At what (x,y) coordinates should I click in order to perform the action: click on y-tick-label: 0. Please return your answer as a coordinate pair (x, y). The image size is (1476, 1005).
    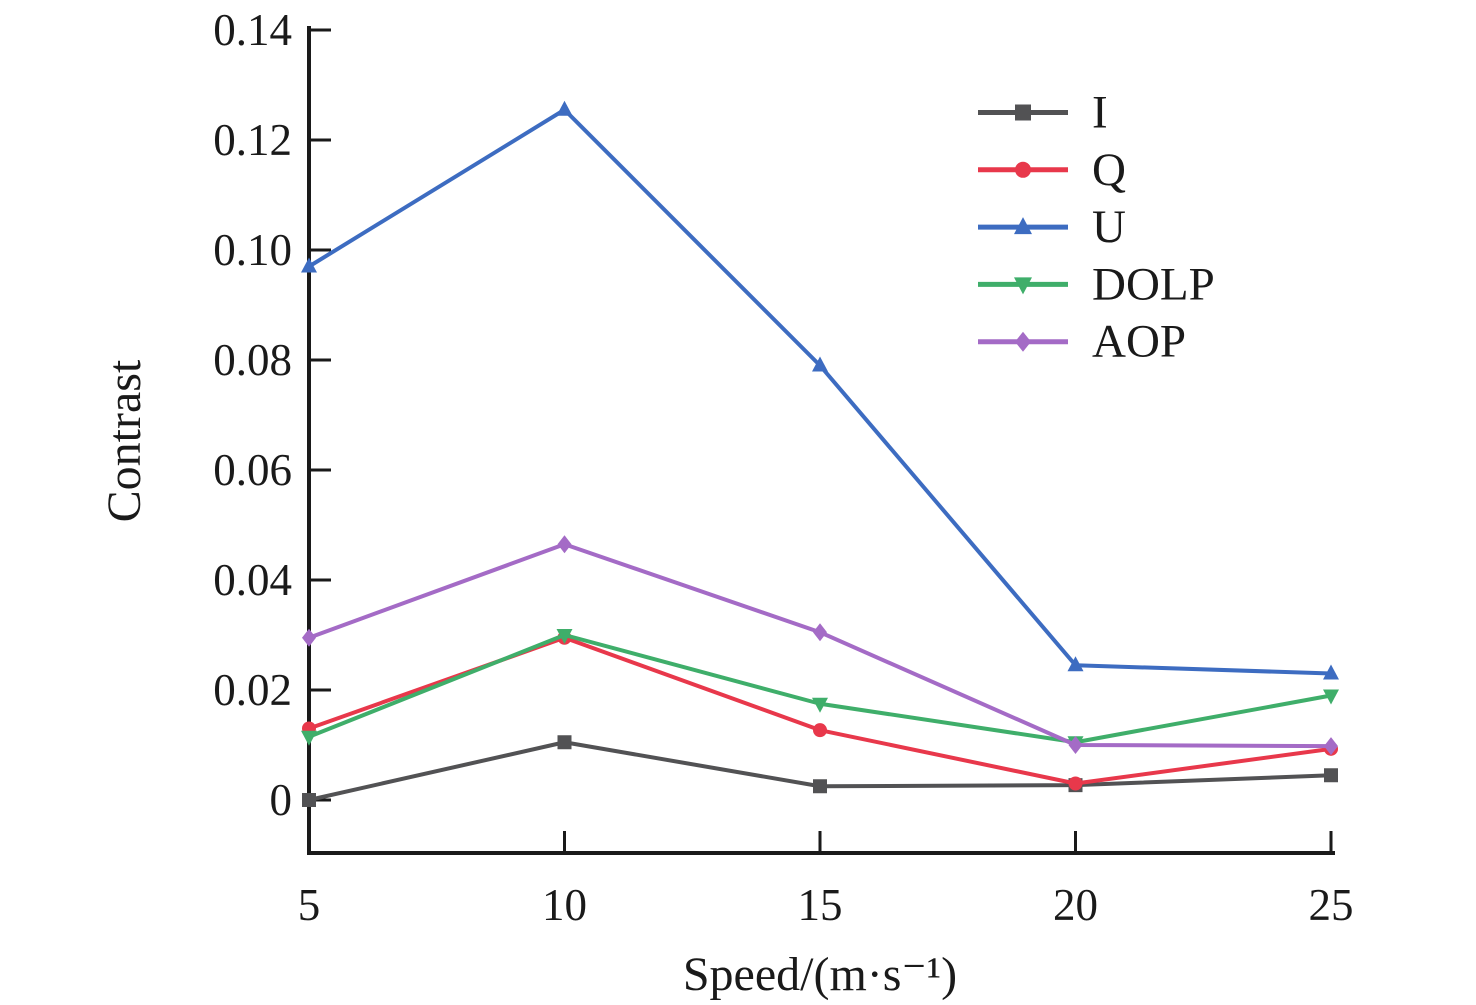
    Looking at the image, I should click on (281, 800).